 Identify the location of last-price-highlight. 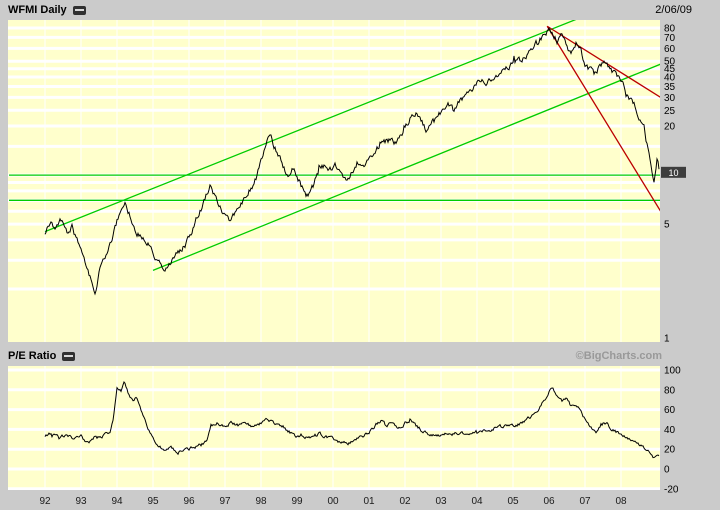
(673, 172).